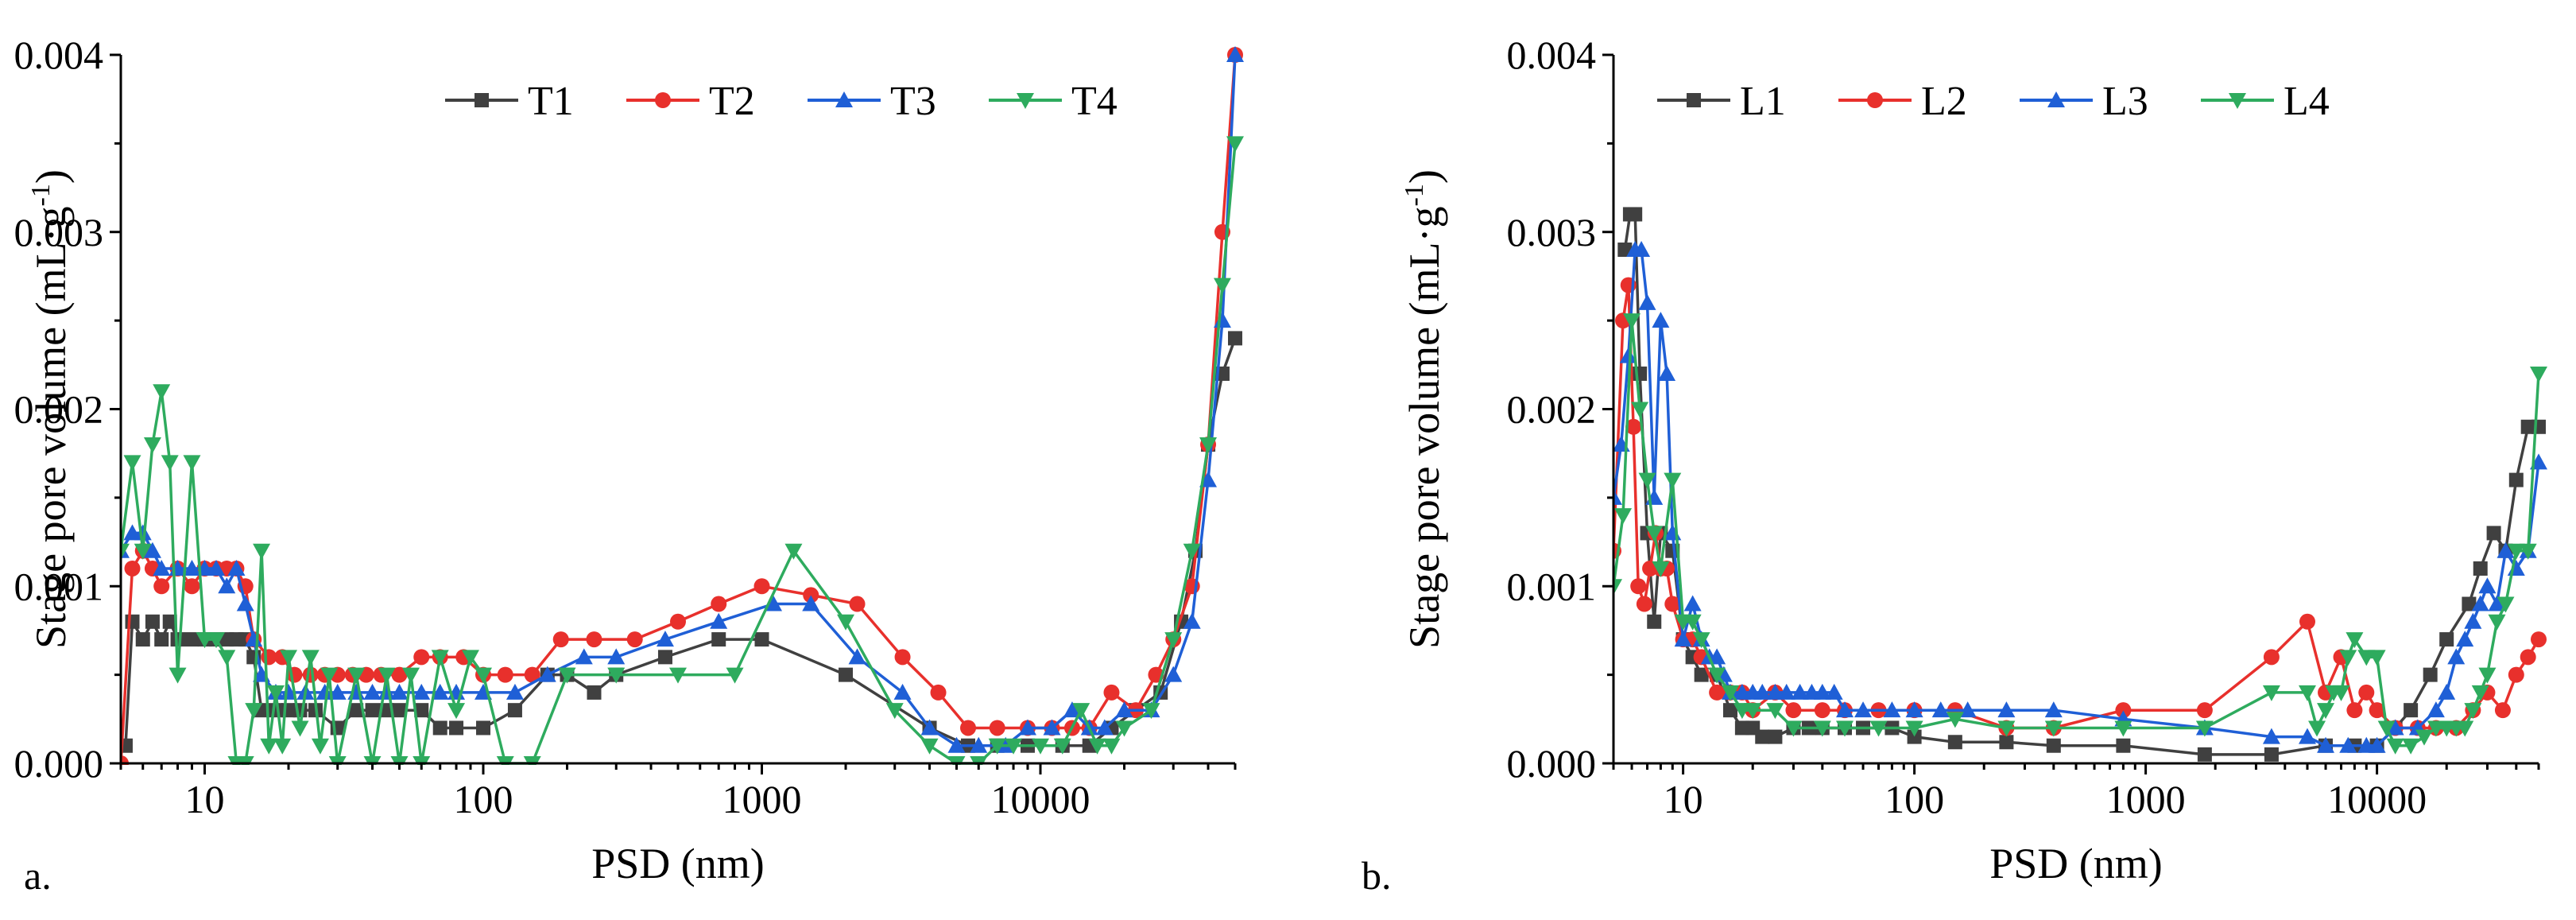 Image resolution: width=2576 pixels, height=920 pixels. What do you see at coordinates (2377, 799) in the screenshot?
I see `x-tick-label: 10000` at bounding box center [2377, 799].